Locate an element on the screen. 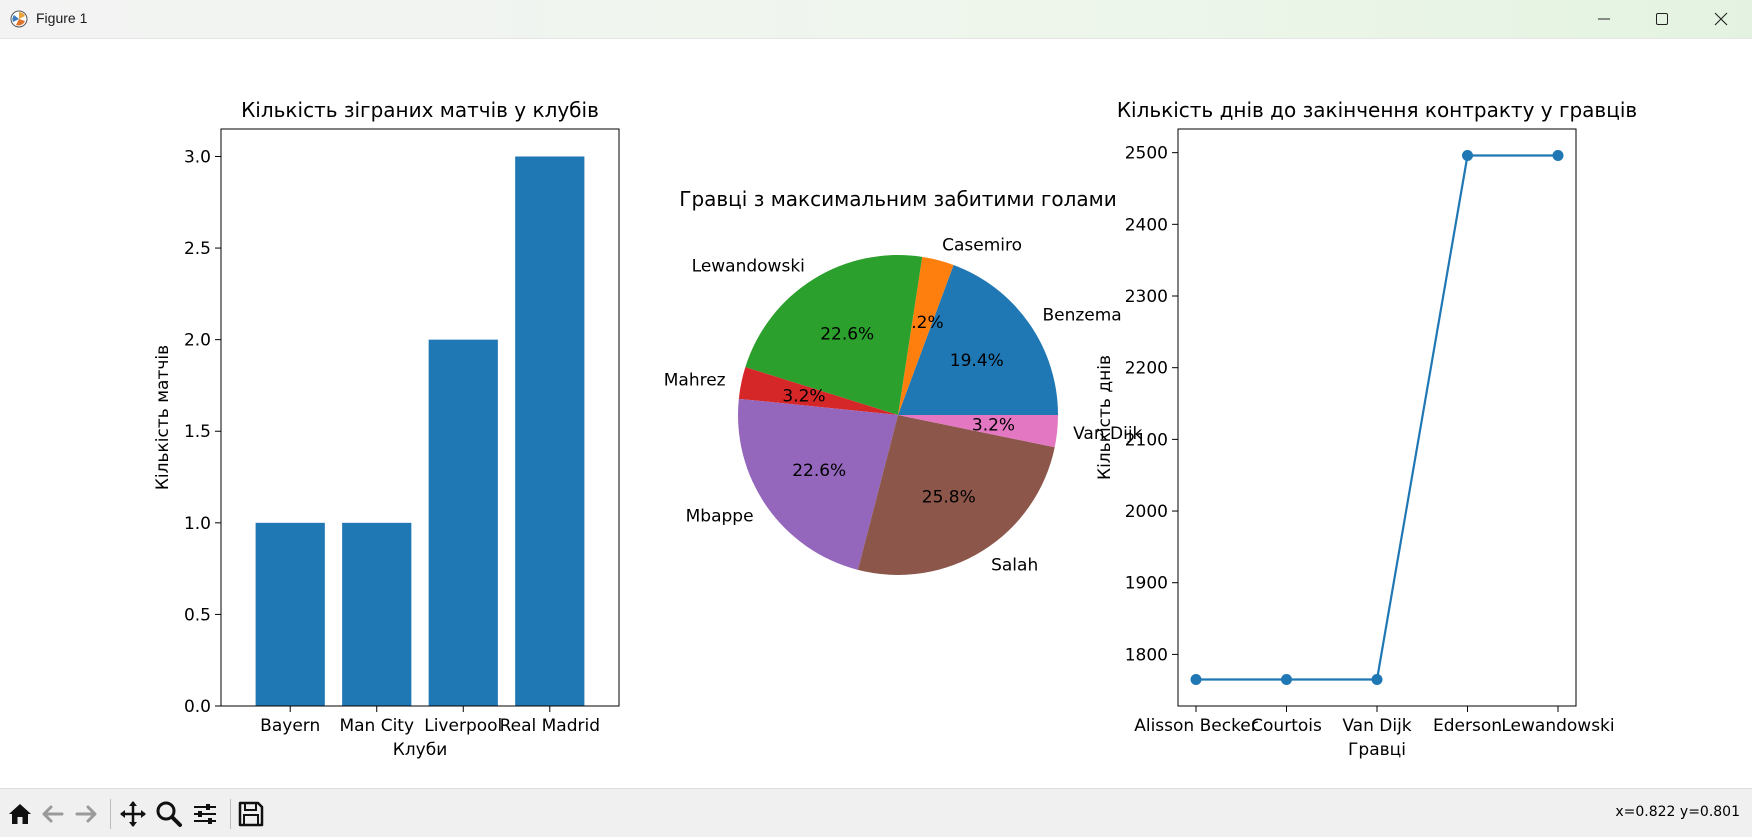  navigation-toolbar: x=0.822 y=0.801 is located at coordinates (876, 812).